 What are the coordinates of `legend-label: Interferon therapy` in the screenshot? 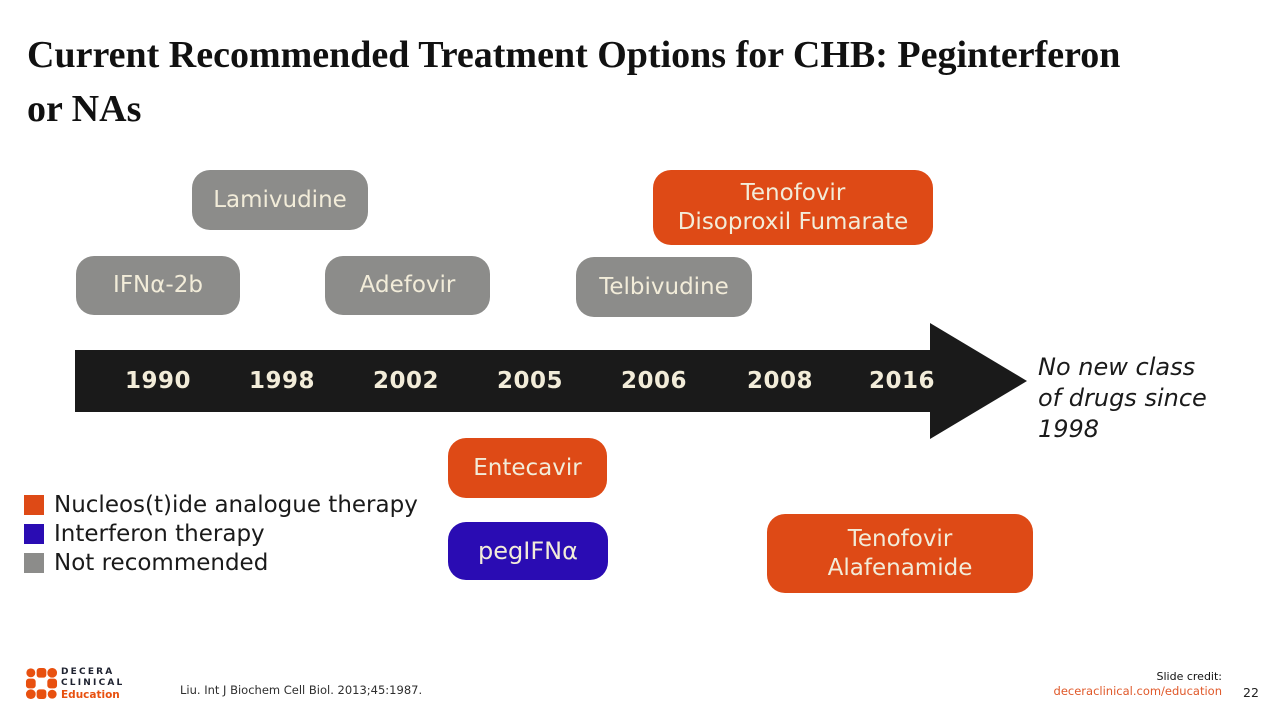 It's located at (159, 534).